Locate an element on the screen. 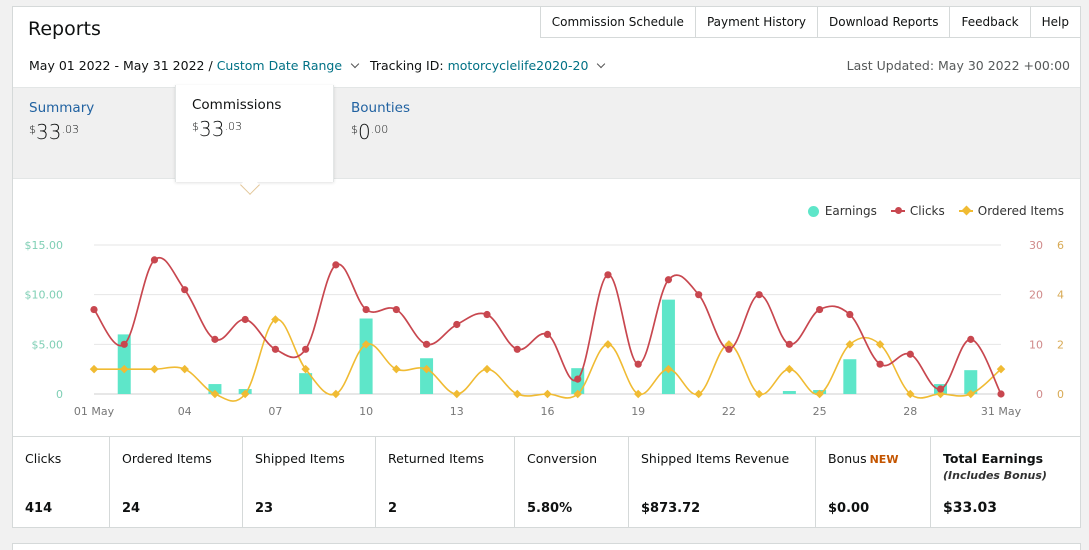 This screenshot has width=1089, height=550. tracking-id-dropdown: motorcyclelife2020-20 is located at coordinates (518, 65).